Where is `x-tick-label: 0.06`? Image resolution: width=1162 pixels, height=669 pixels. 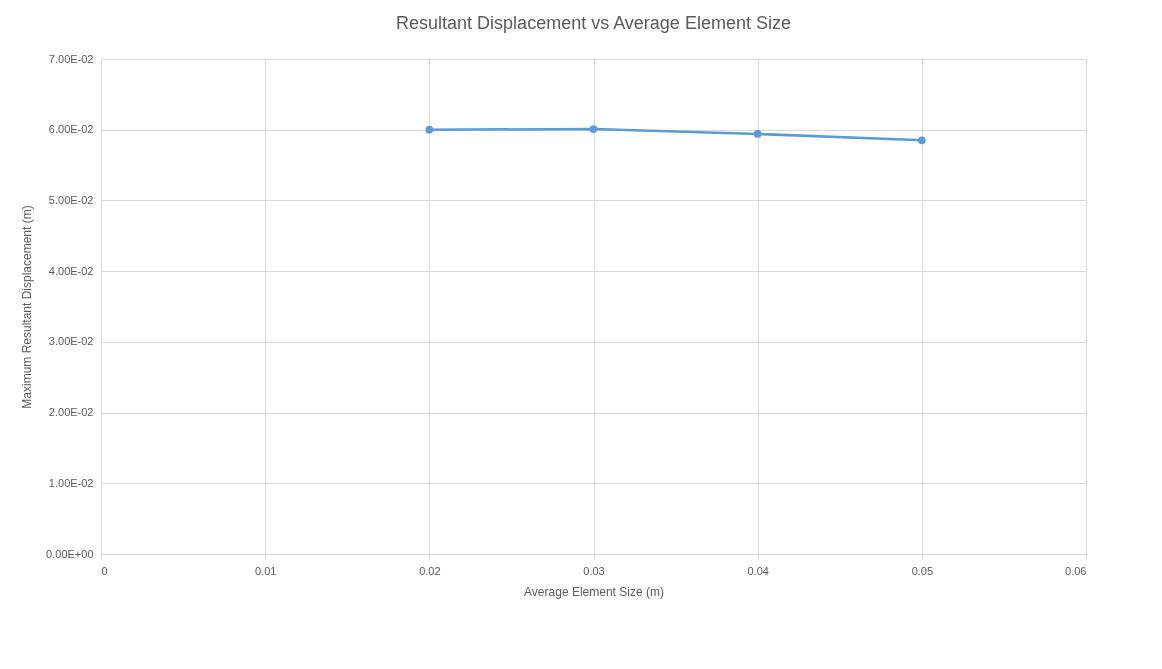 x-tick-label: 0.06 is located at coordinates (1076, 570).